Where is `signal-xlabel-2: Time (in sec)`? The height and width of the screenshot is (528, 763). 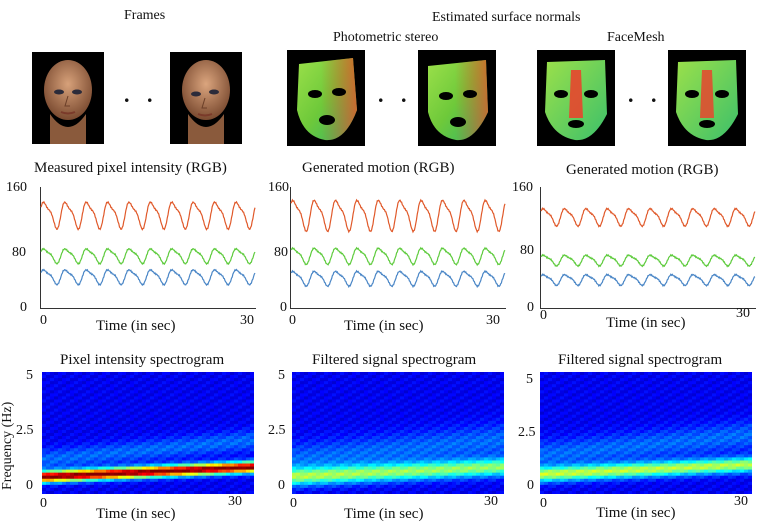
signal-xlabel-2: Time (in sec) is located at coordinates (384, 326).